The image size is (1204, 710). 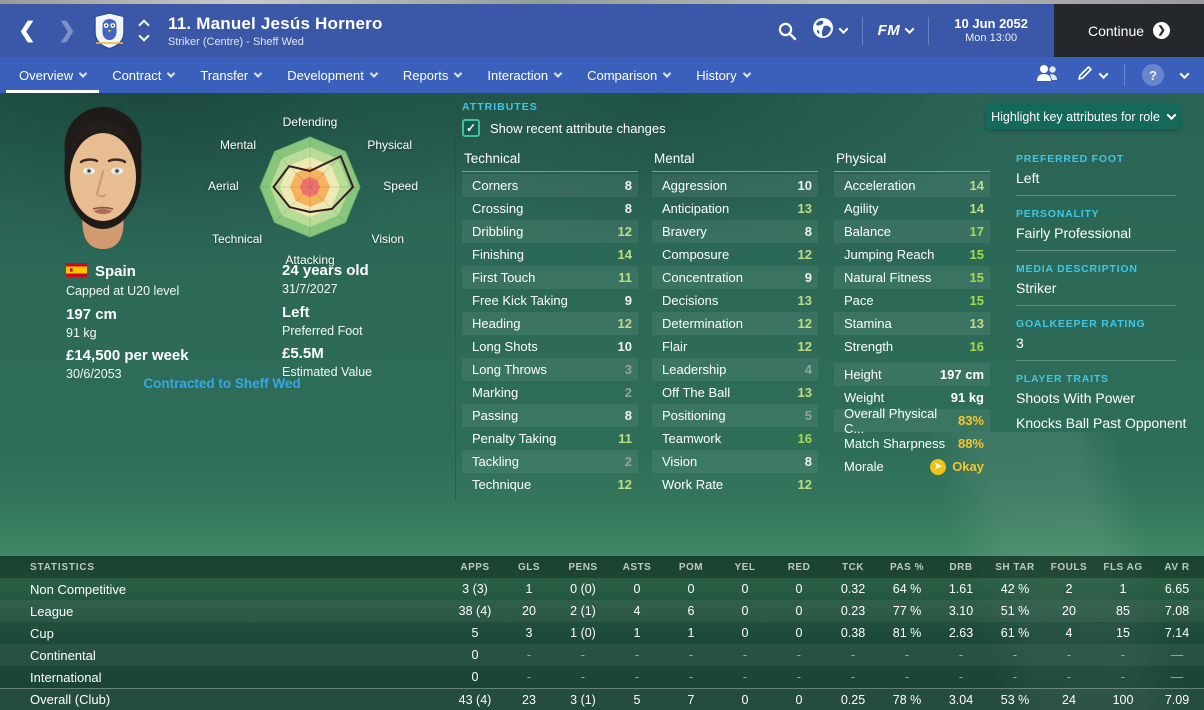 I want to click on contracted-club-link: Contracted to Sheff Wed, so click(x=222, y=383).